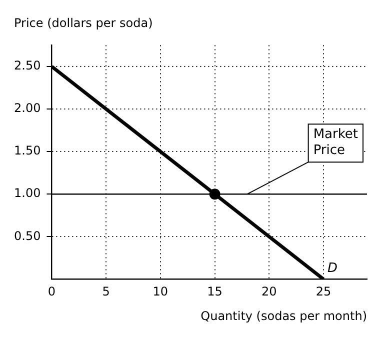 This screenshot has width=383, height=340. What do you see at coordinates (269, 291) in the screenshot?
I see `x-tick-label: 20` at bounding box center [269, 291].